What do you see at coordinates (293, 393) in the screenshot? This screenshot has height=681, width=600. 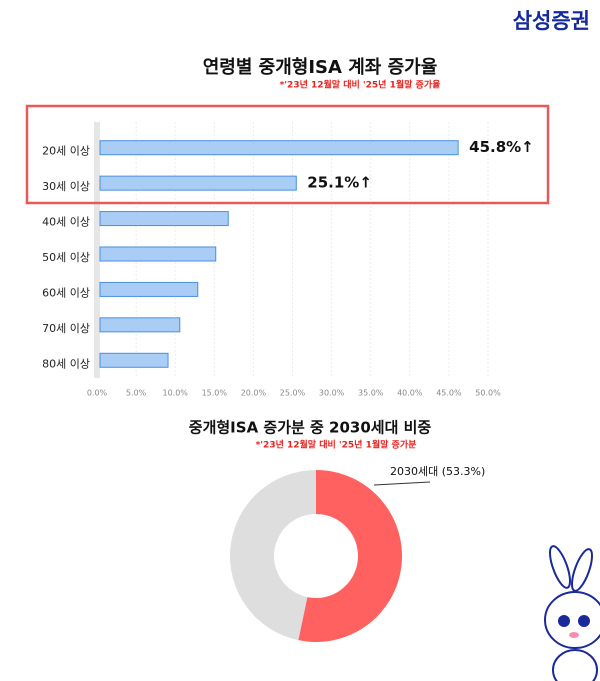 I see `x-tick-label: 25.0%` at bounding box center [293, 393].